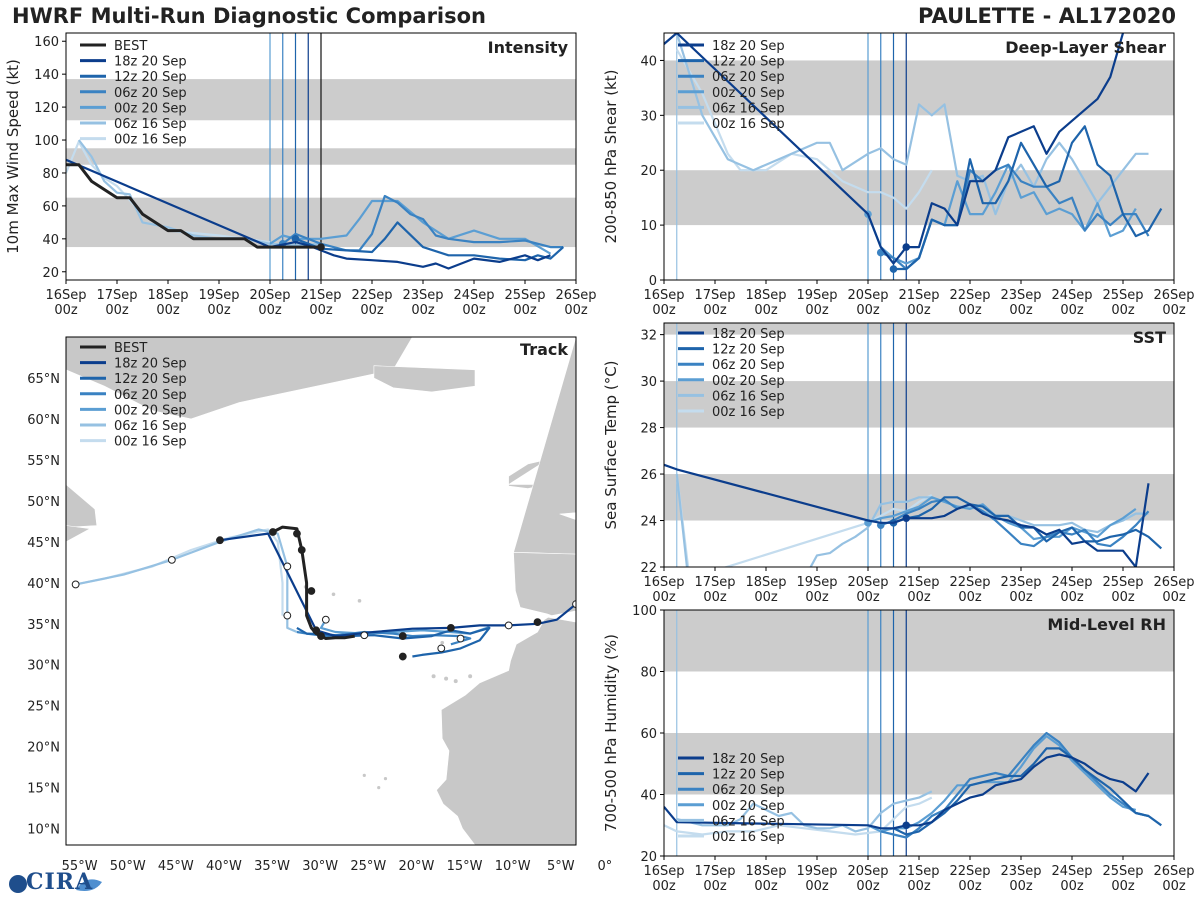 The width and height of the screenshot is (1200, 900). Describe the element at coordinates (43, 789) in the screenshot. I see `track-lat-label: 15°N` at that location.